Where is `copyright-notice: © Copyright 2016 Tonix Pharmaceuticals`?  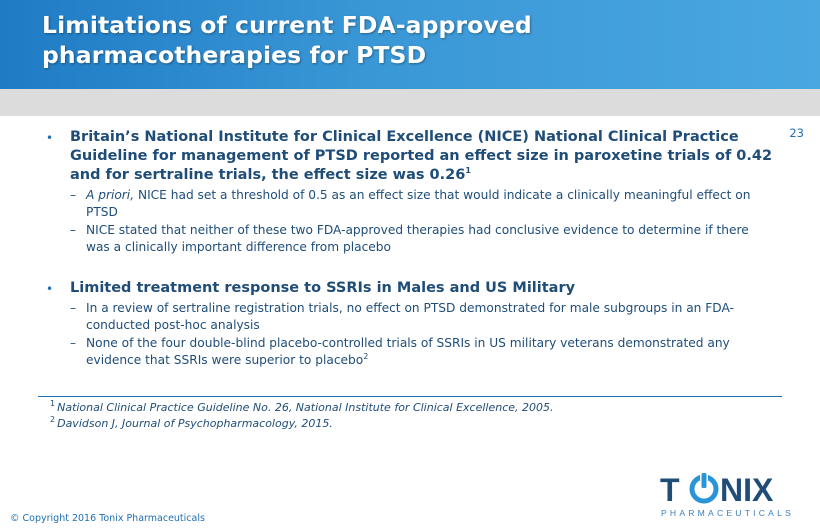 copyright-notice: © Copyright 2016 Tonix Pharmaceuticals is located at coordinates (107, 518).